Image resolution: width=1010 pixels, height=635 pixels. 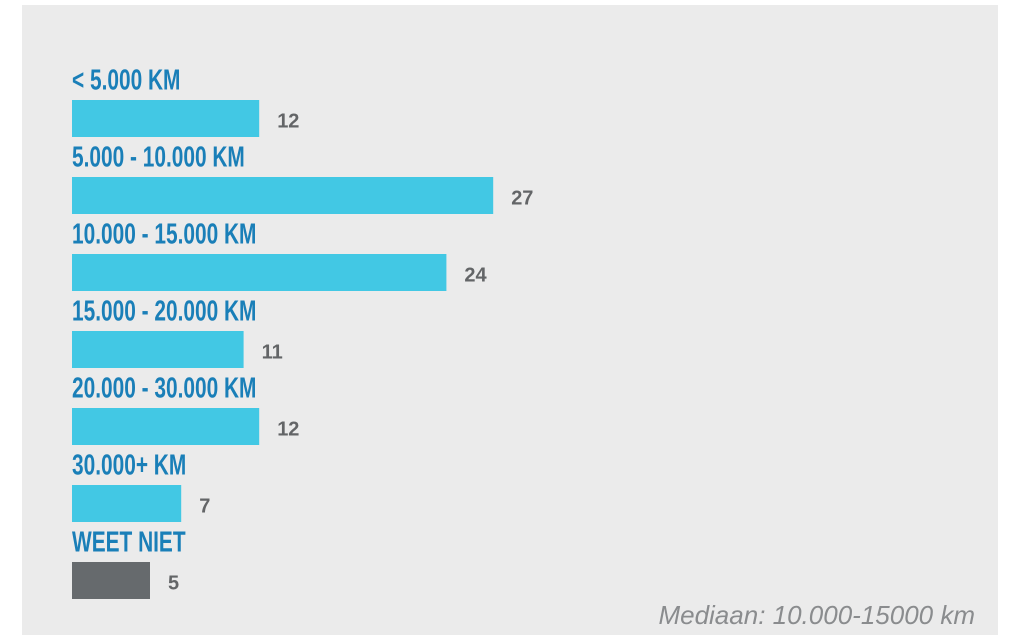 What do you see at coordinates (204, 506) in the screenshot?
I see `value-label: 7` at bounding box center [204, 506].